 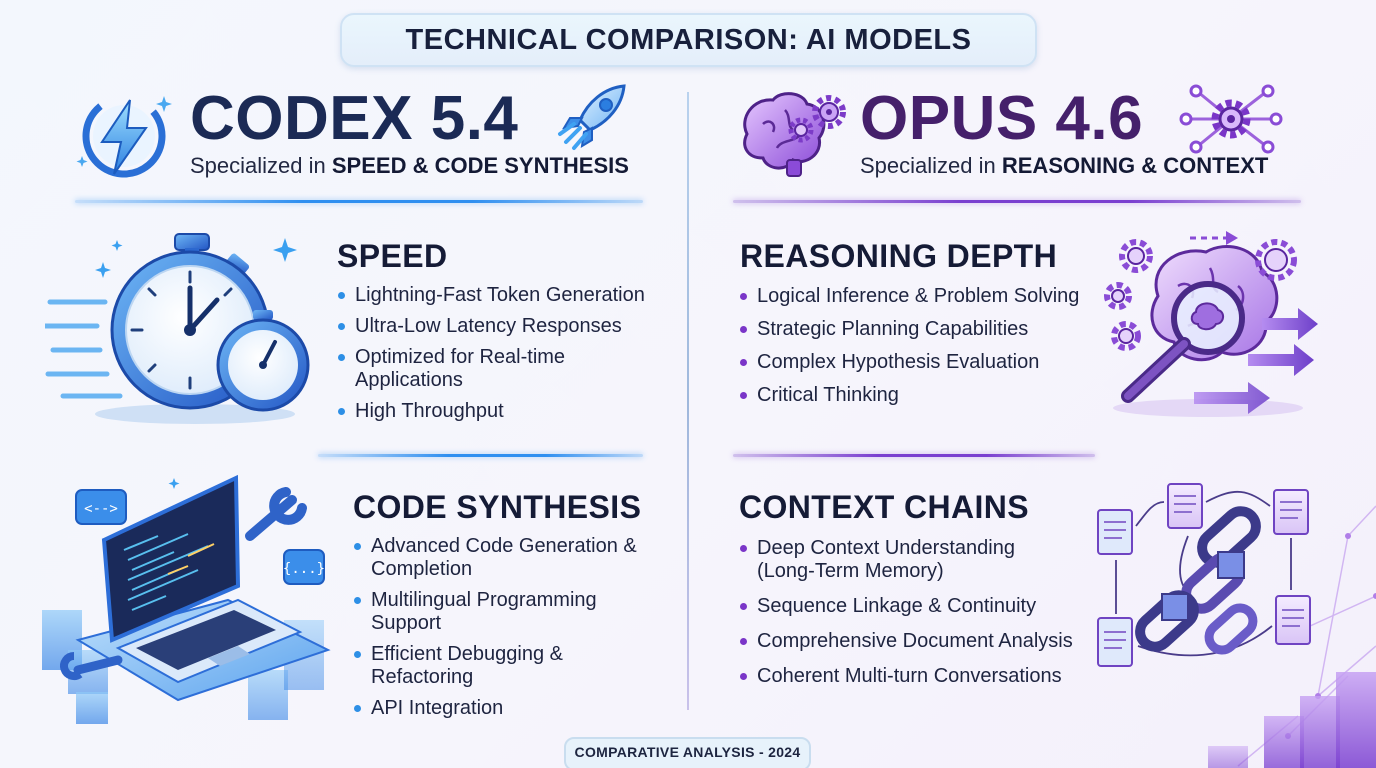 I want to click on opus-header-rule, so click(x=1017, y=201).